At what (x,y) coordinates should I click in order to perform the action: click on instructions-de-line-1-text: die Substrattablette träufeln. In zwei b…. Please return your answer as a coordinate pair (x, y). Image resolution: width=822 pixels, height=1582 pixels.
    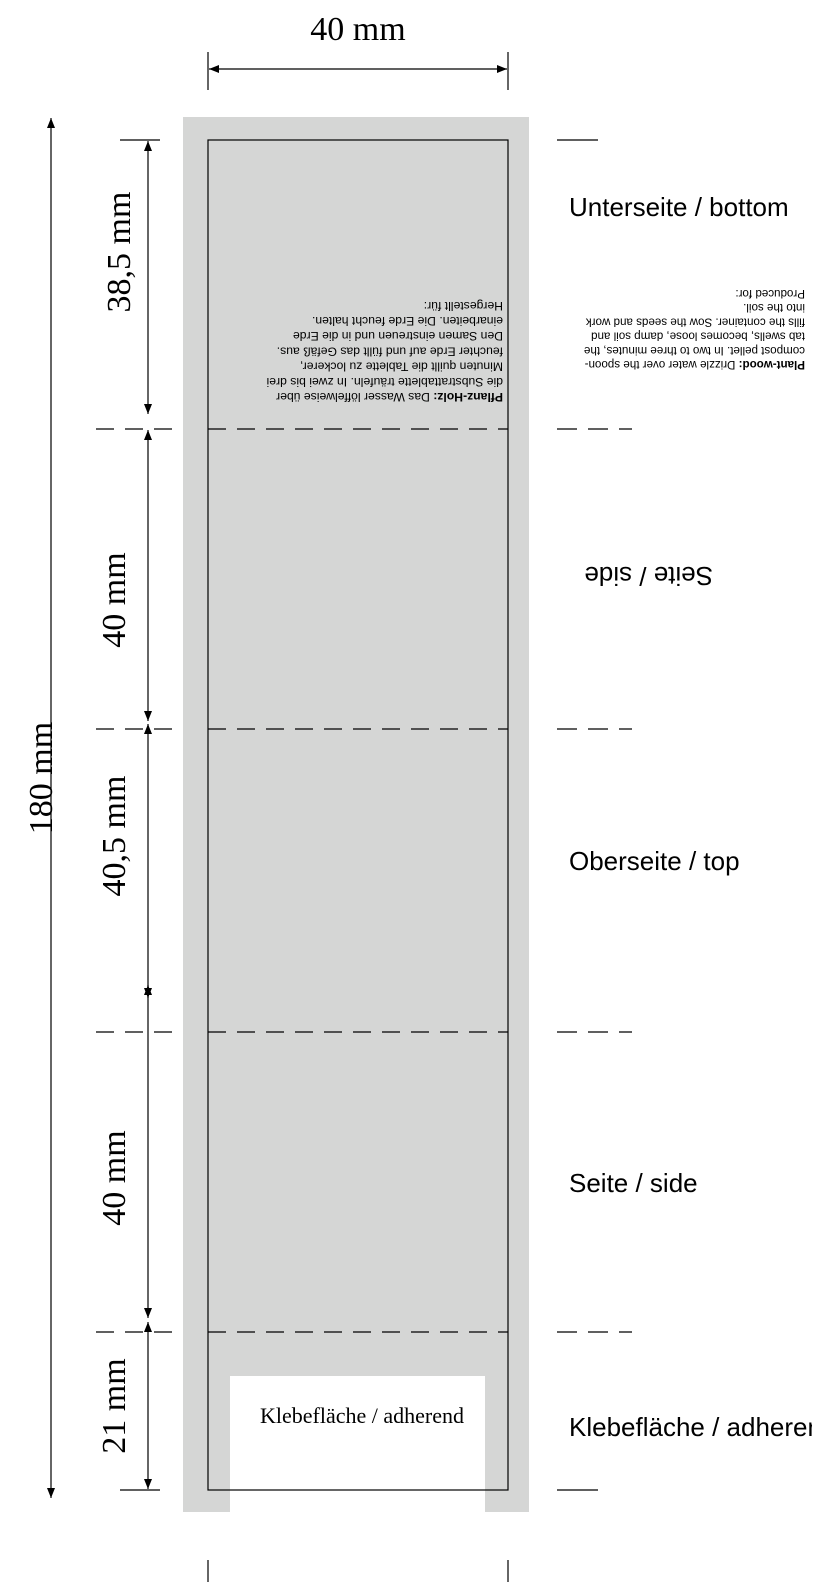
    Looking at the image, I should click on (385, 382).